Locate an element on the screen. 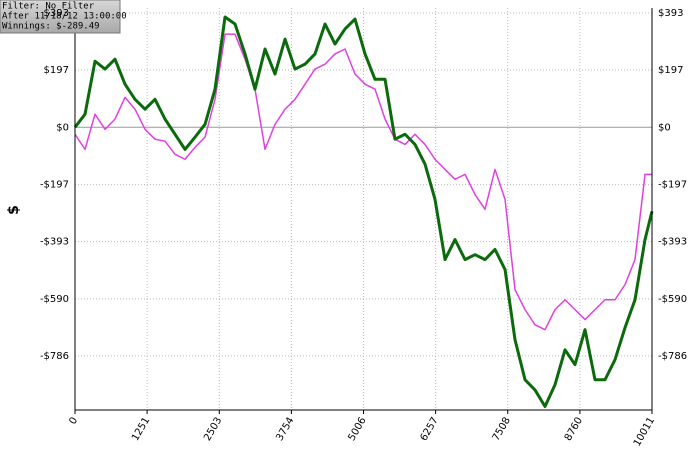 The height and width of the screenshot is (461, 700). x-tick-label: 1251 is located at coordinates (141, 430).